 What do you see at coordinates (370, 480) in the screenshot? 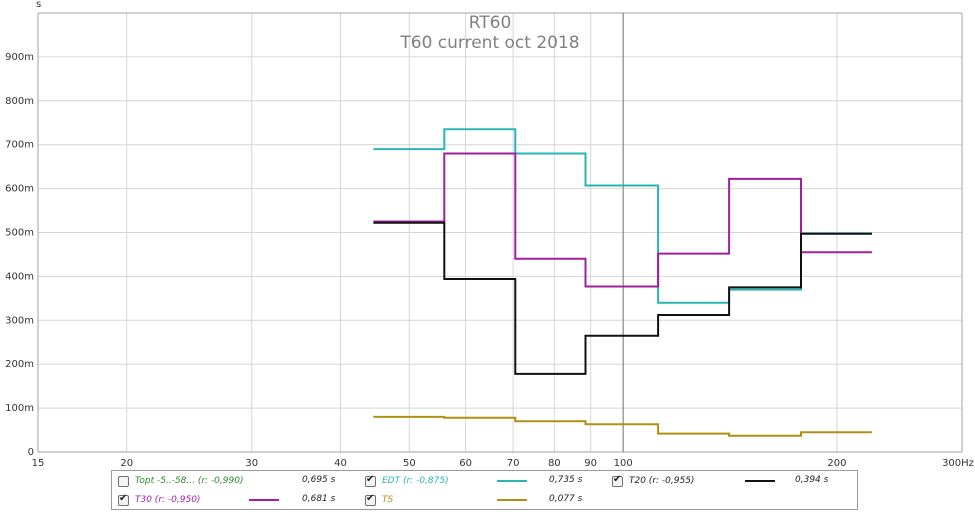
I see `edt-checkbox` at bounding box center [370, 480].